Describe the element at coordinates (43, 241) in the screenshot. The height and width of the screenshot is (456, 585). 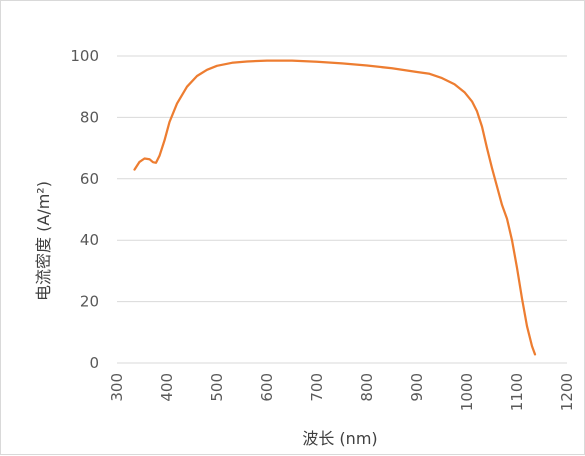
I see `y-axis-title: 电流密度 (A/m²)` at that location.